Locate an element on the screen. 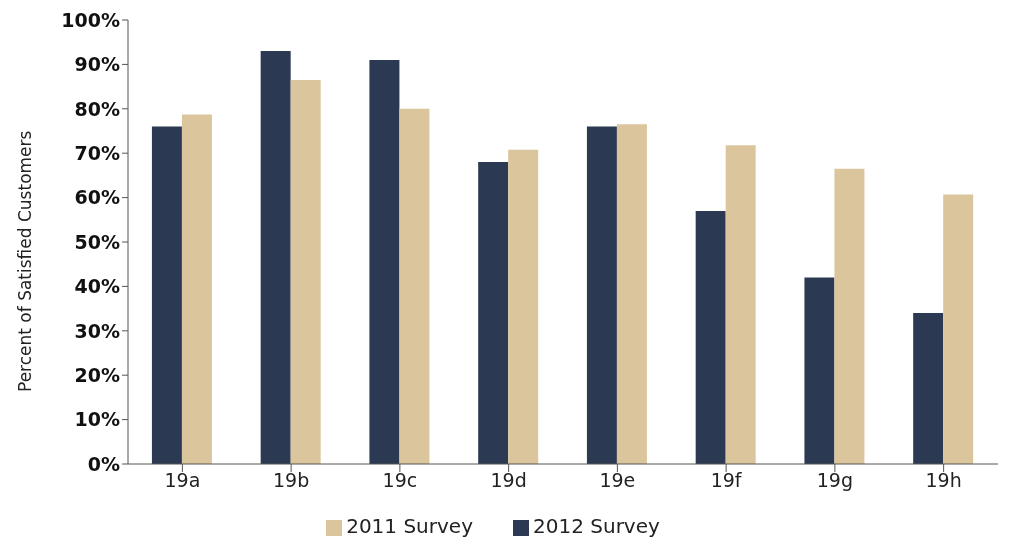  x-tick-label: 19e is located at coordinates (617, 480).